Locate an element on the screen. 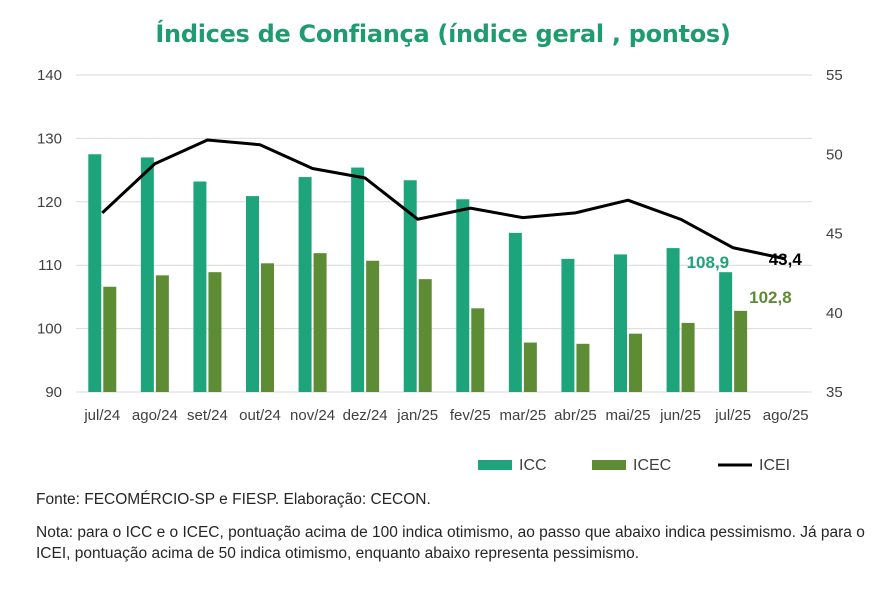  x-tick-label: ago/25 is located at coordinates (786, 415).